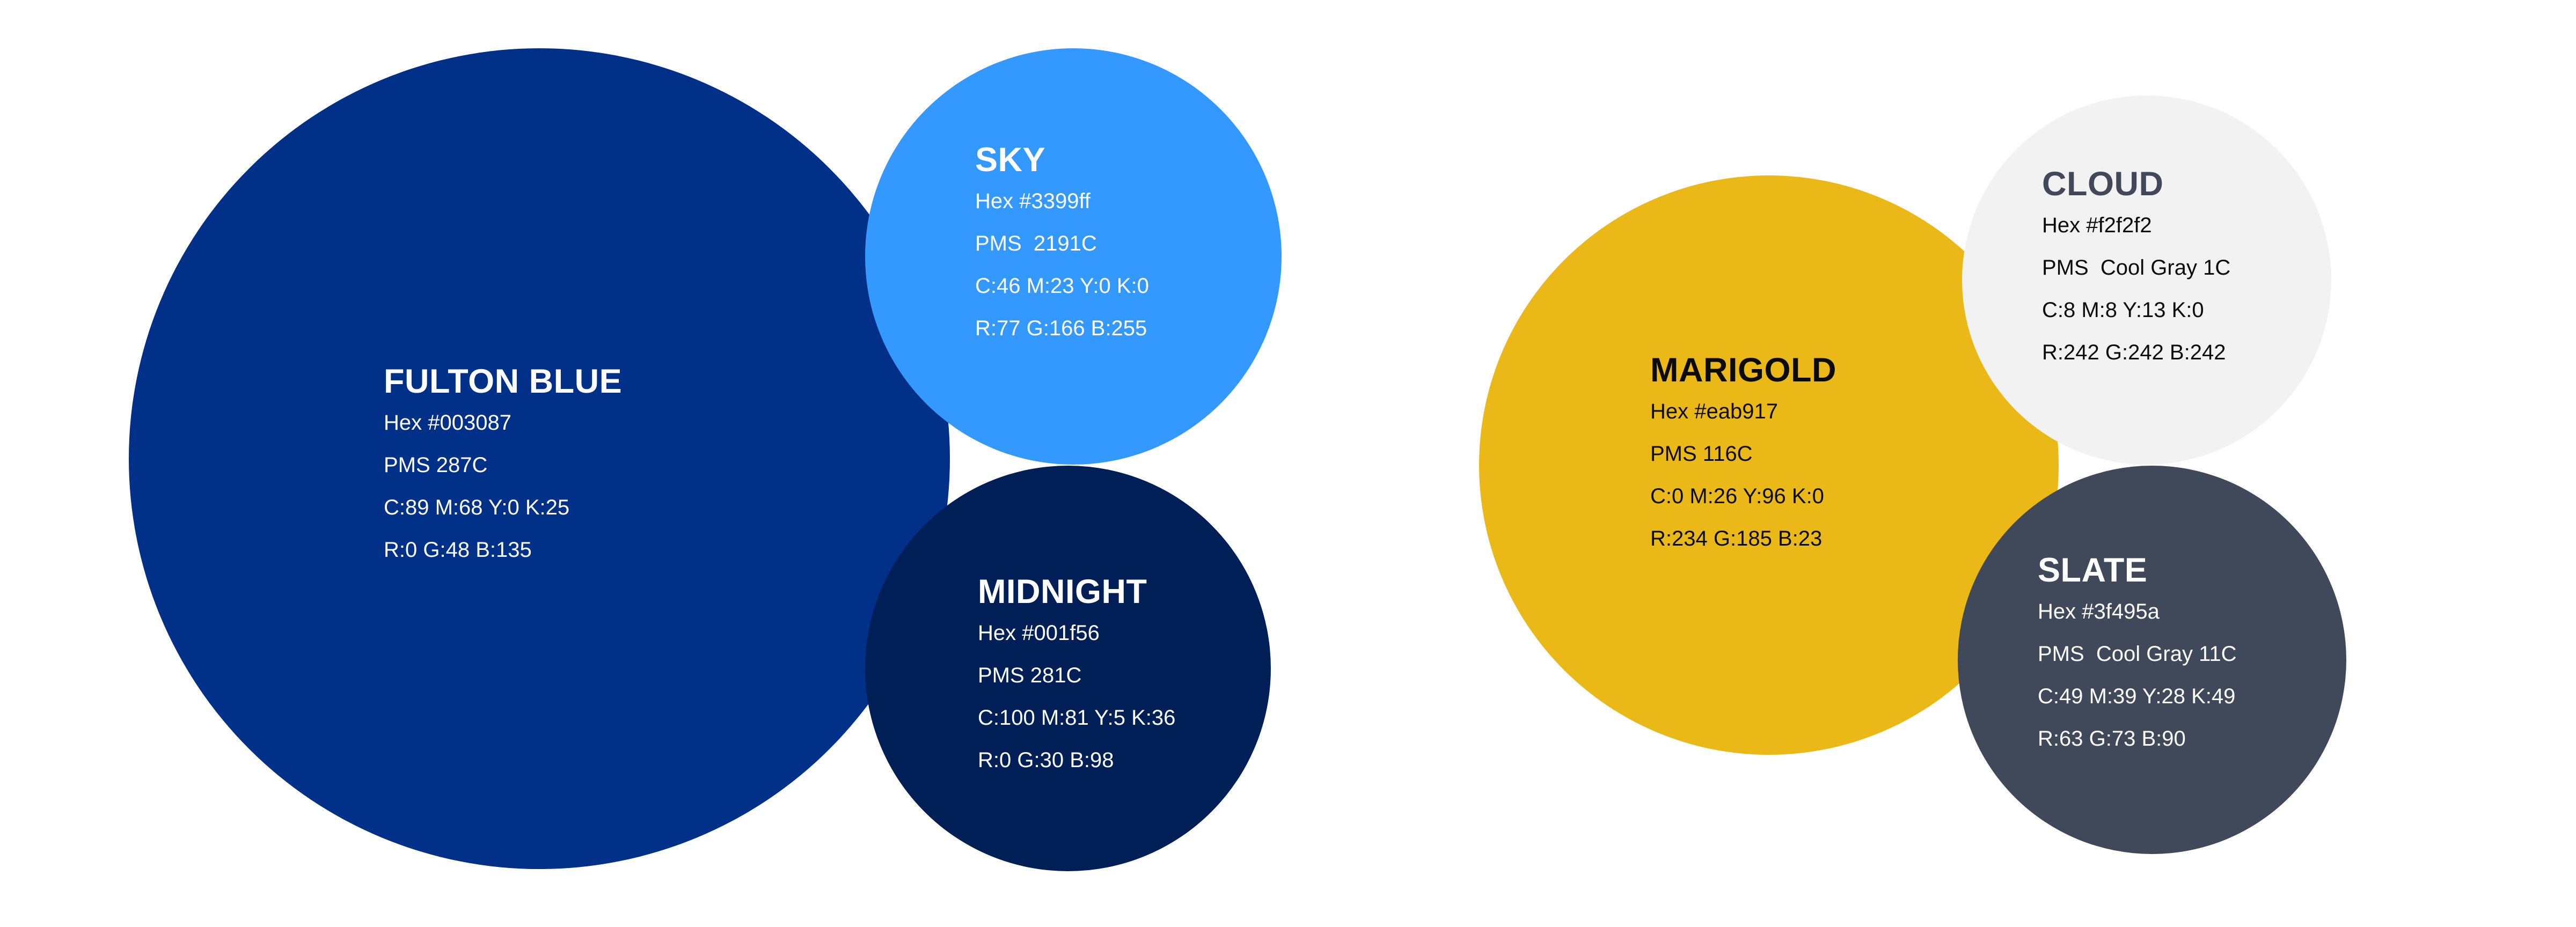 This screenshot has height=927, width=2576. I want to click on pms-value-label: PMS Cool Gray 11C, so click(2137, 654).